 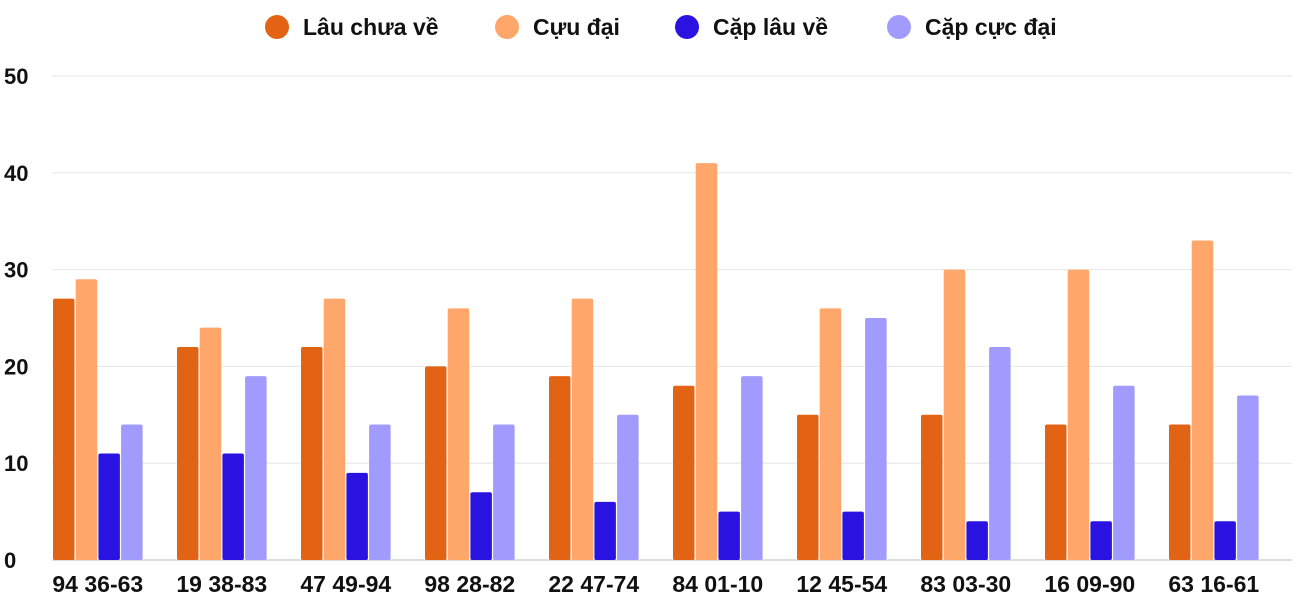 What do you see at coordinates (593, 584) in the screenshot?
I see `x-tick-label: 22 47-74` at bounding box center [593, 584].